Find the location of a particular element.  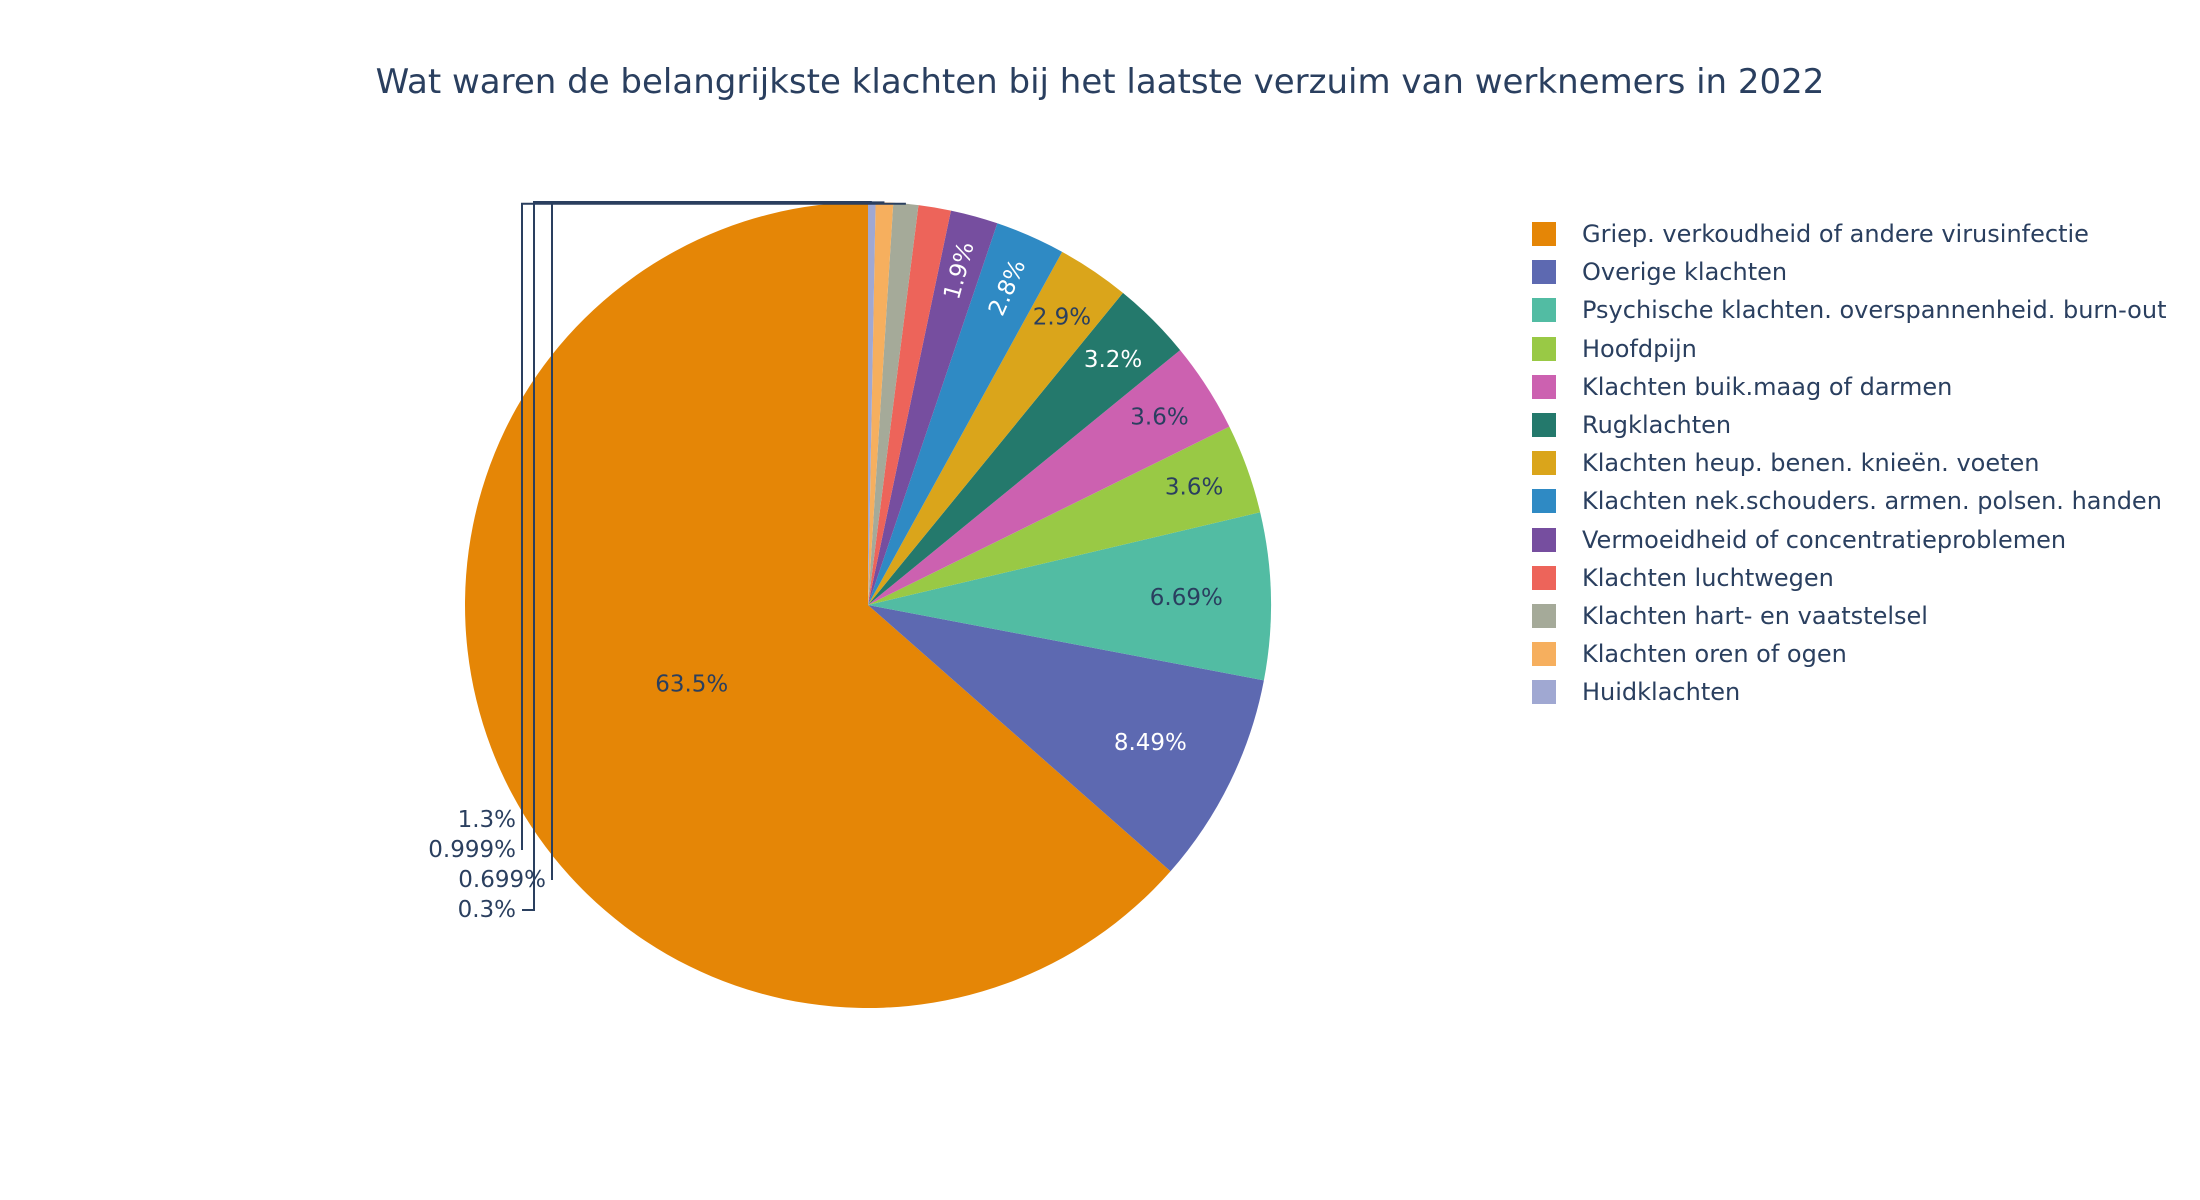

legend-label: Overige klachten is located at coordinates (1685, 272).